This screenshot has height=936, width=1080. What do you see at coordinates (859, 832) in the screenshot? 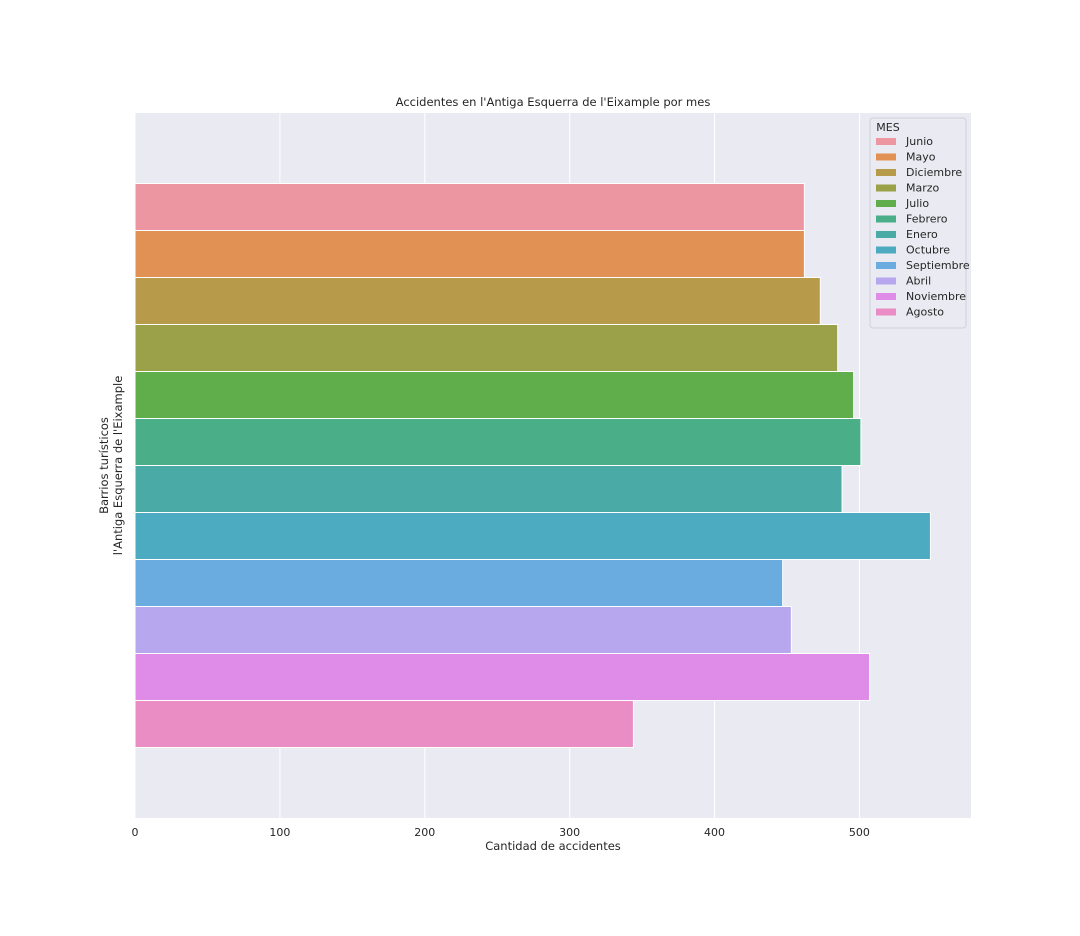
I see `x-tick-label: 500` at bounding box center [859, 832].